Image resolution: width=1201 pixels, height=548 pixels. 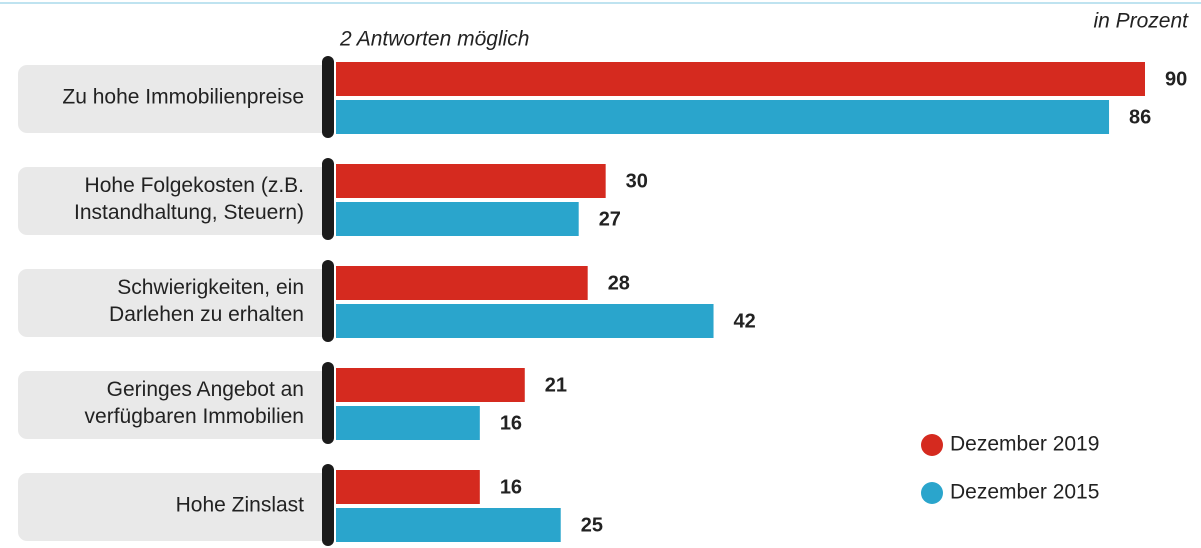 I want to click on category-label: verfügbaren Immobilien, so click(x=194, y=416).